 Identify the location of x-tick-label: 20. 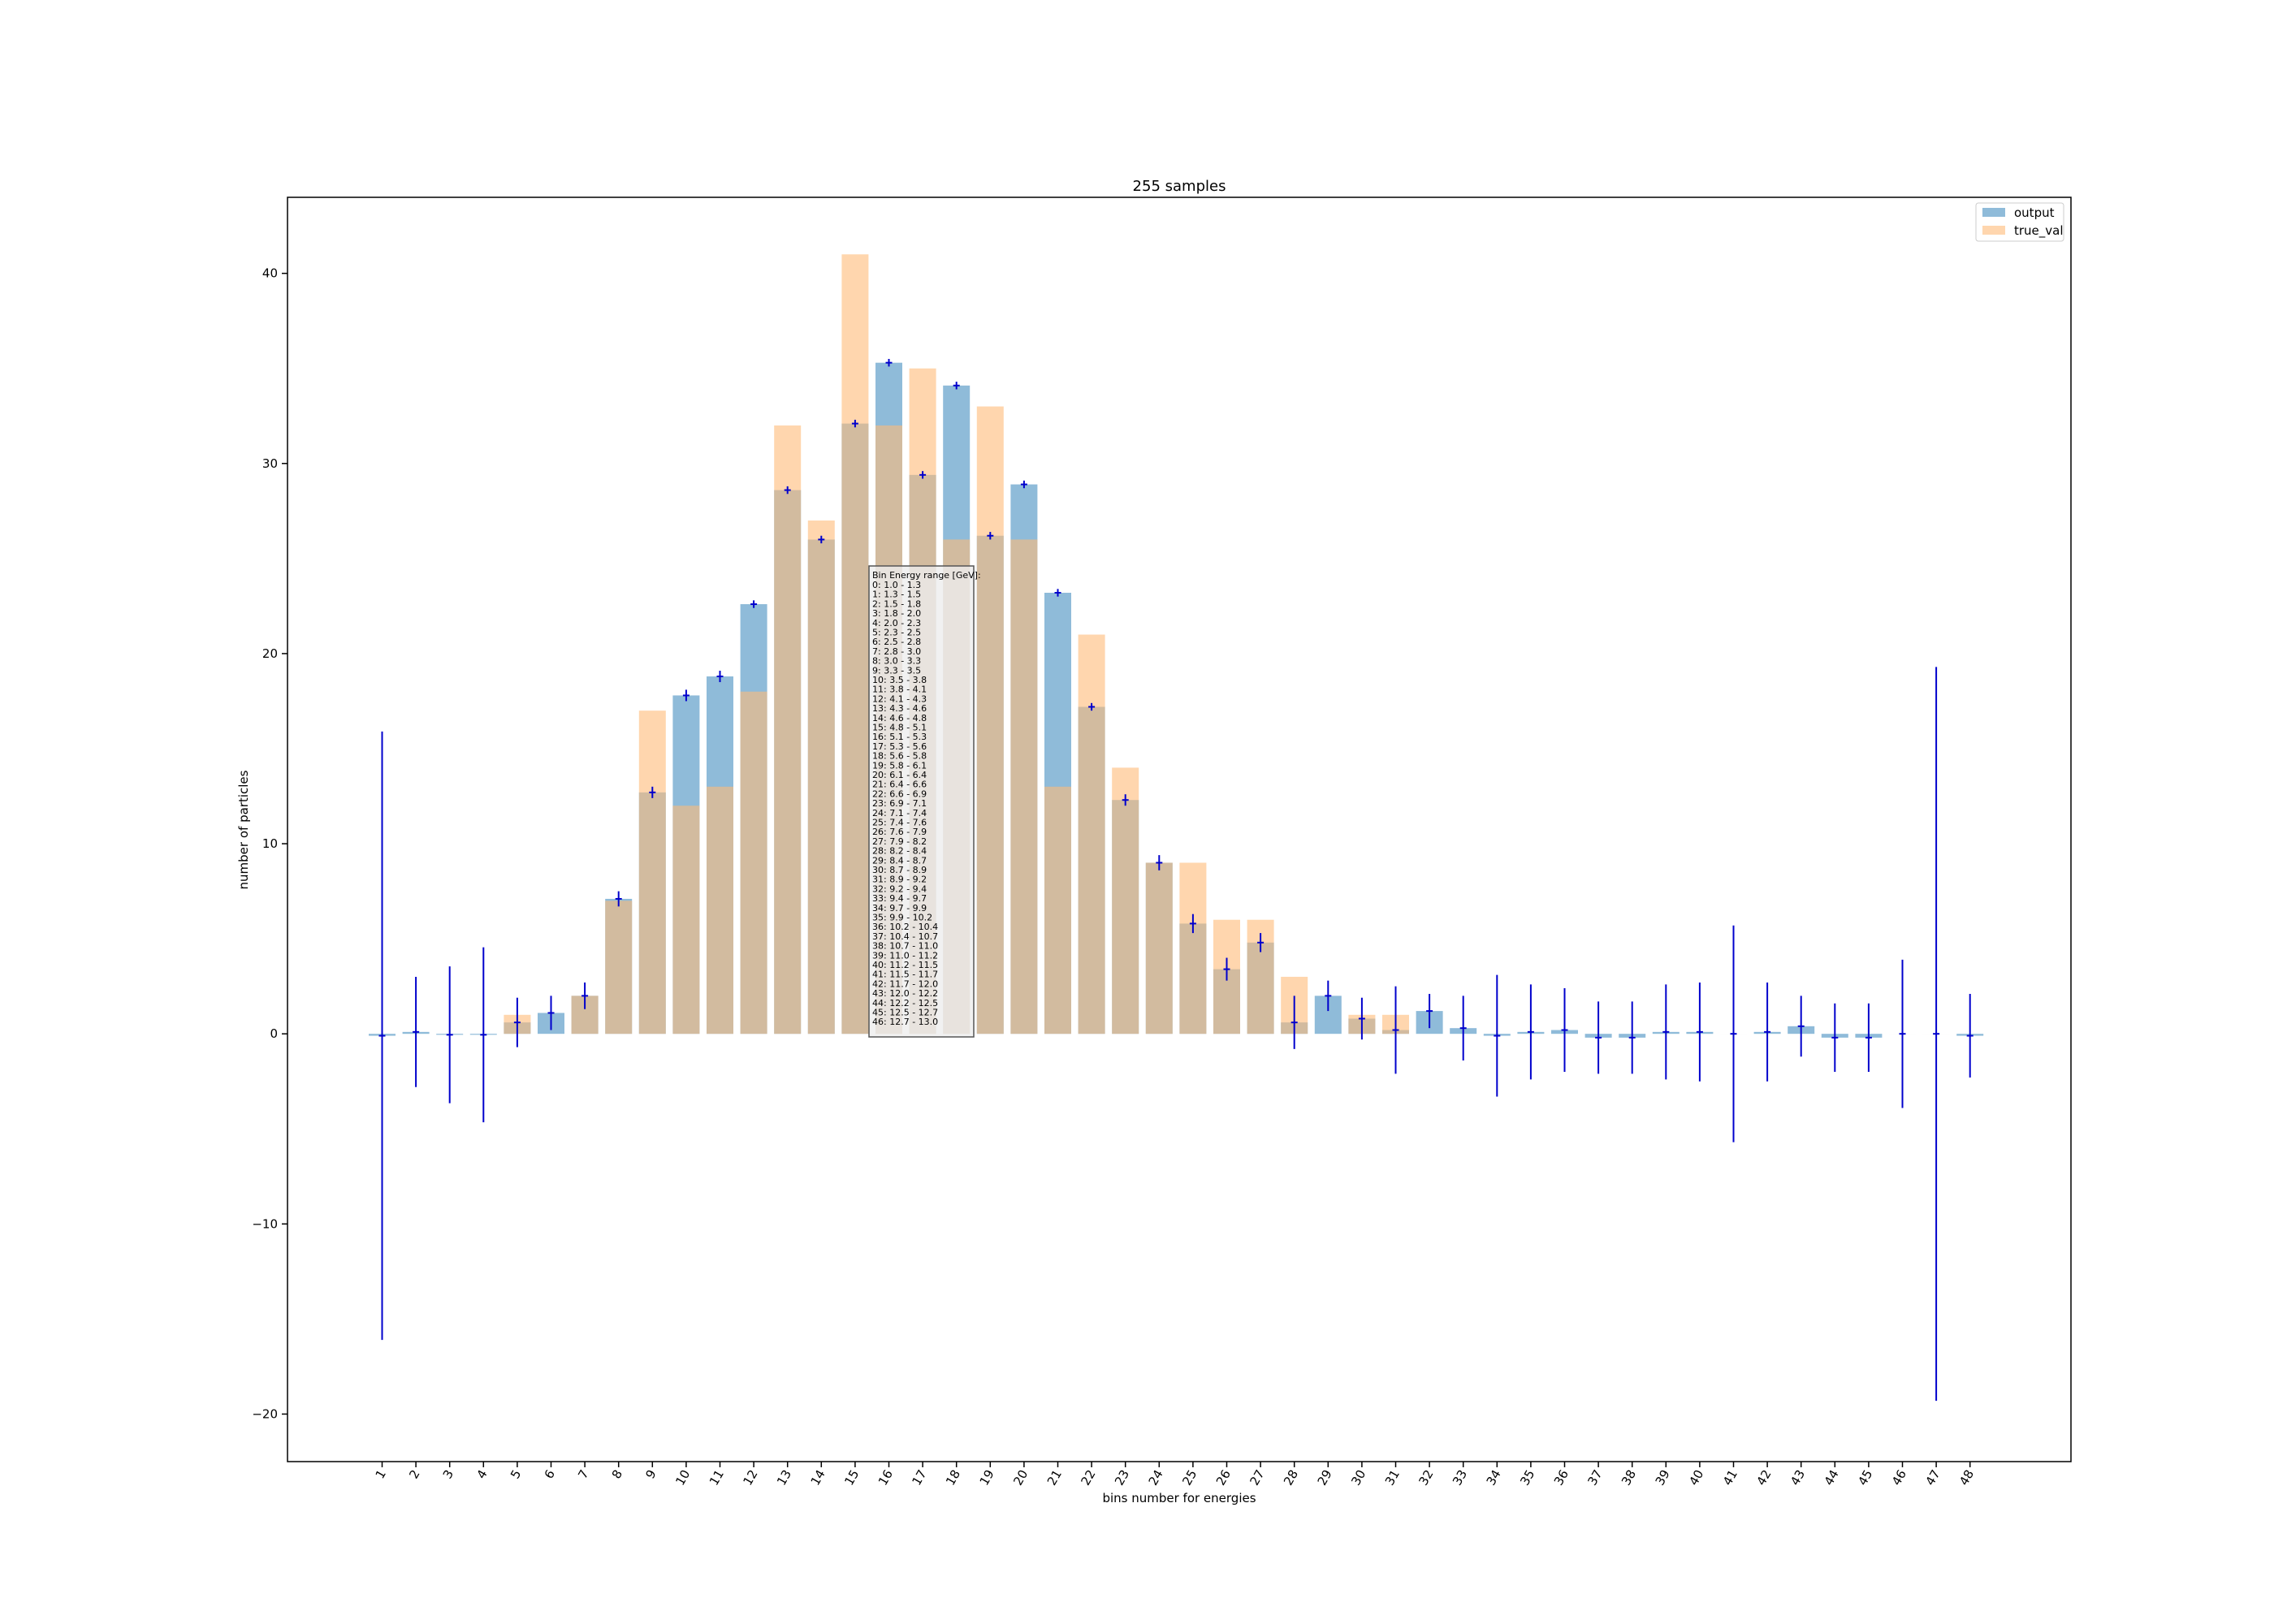
(1021, 1477).